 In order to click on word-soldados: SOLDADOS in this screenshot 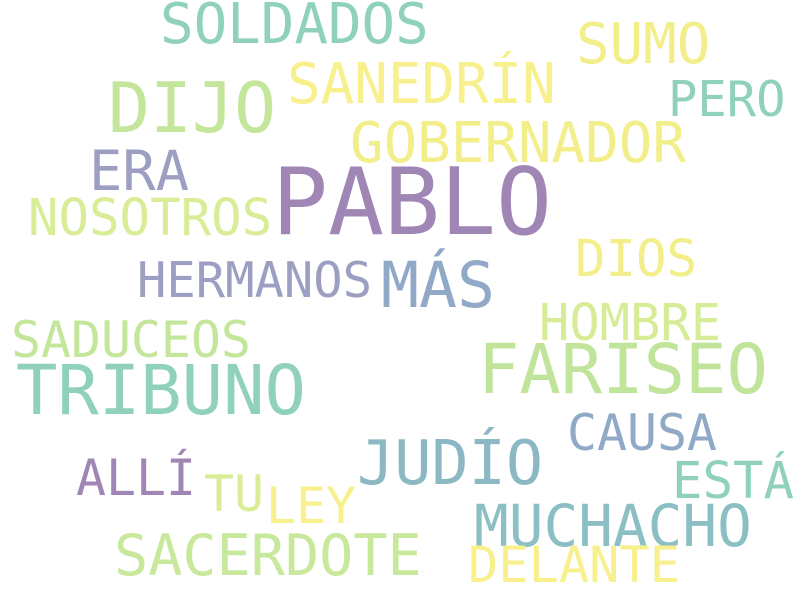, I will do `click(294, 29)`.